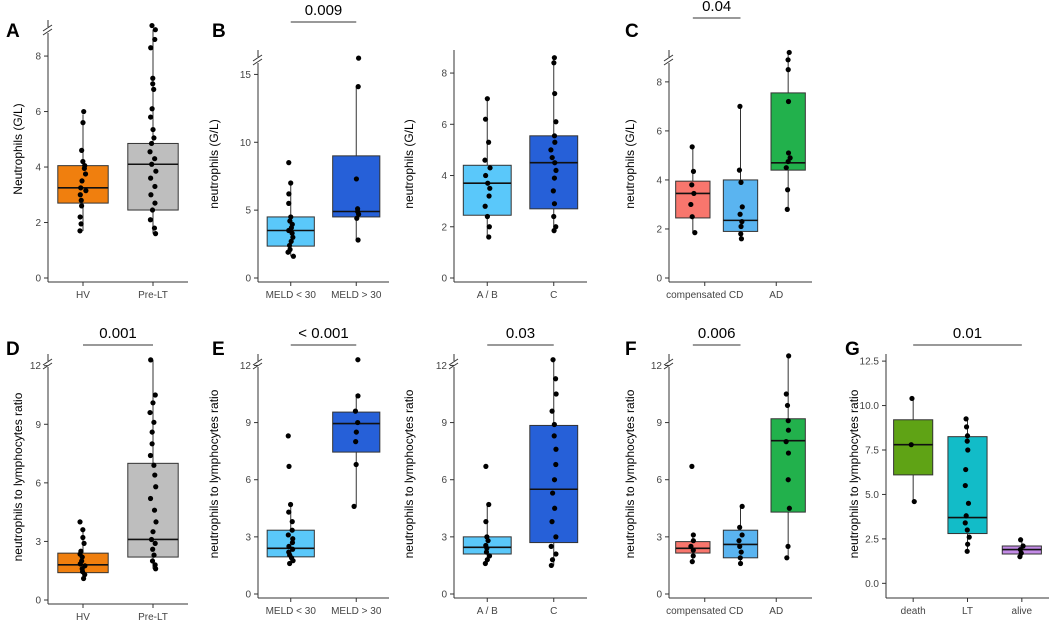 The height and width of the screenshot is (620, 1059). I want to click on box-hv, so click(83, 171).